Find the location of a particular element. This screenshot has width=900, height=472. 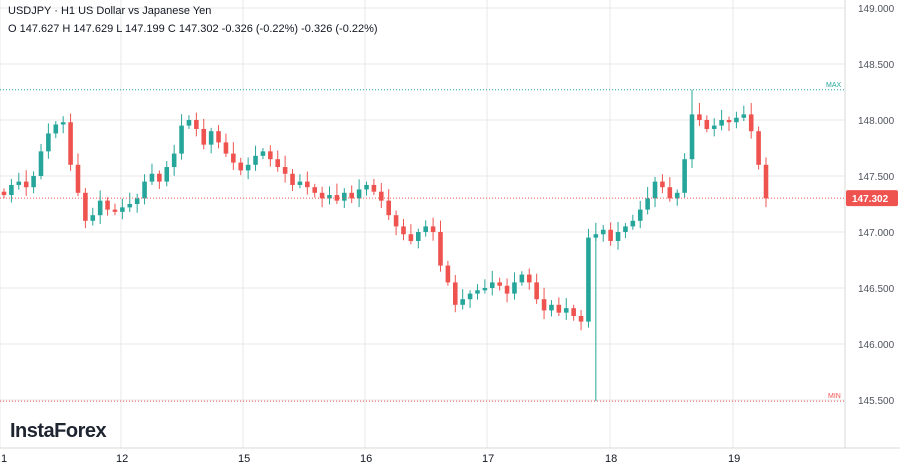

y-tick-label: 146.500 is located at coordinates (876, 289).